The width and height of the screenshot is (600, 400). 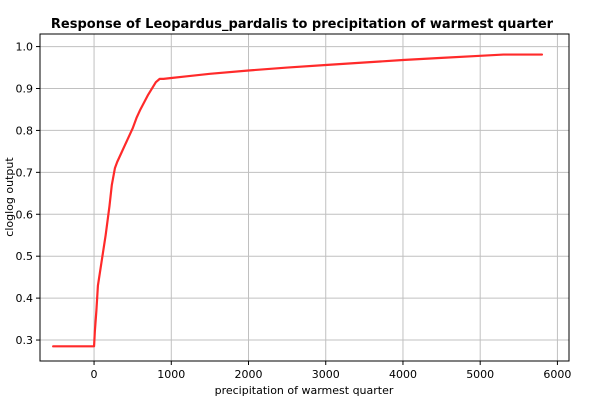 What do you see at coordinates (25, 298) in the screenshot?
I see `y-tick-label: 0.4` at bounding box center [25, 298].